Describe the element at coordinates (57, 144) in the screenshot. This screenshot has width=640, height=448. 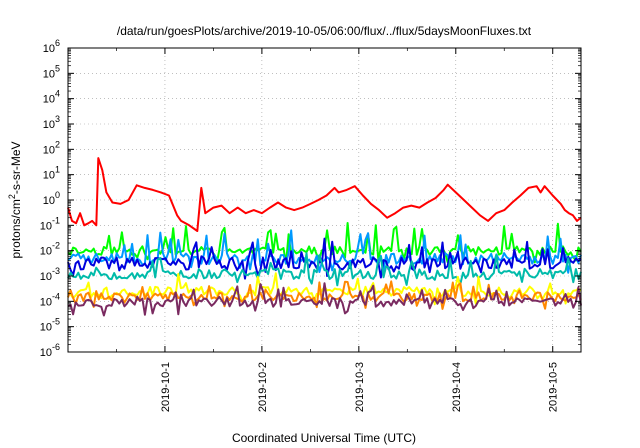
I see `y-tick-exponent: 2` at that location.